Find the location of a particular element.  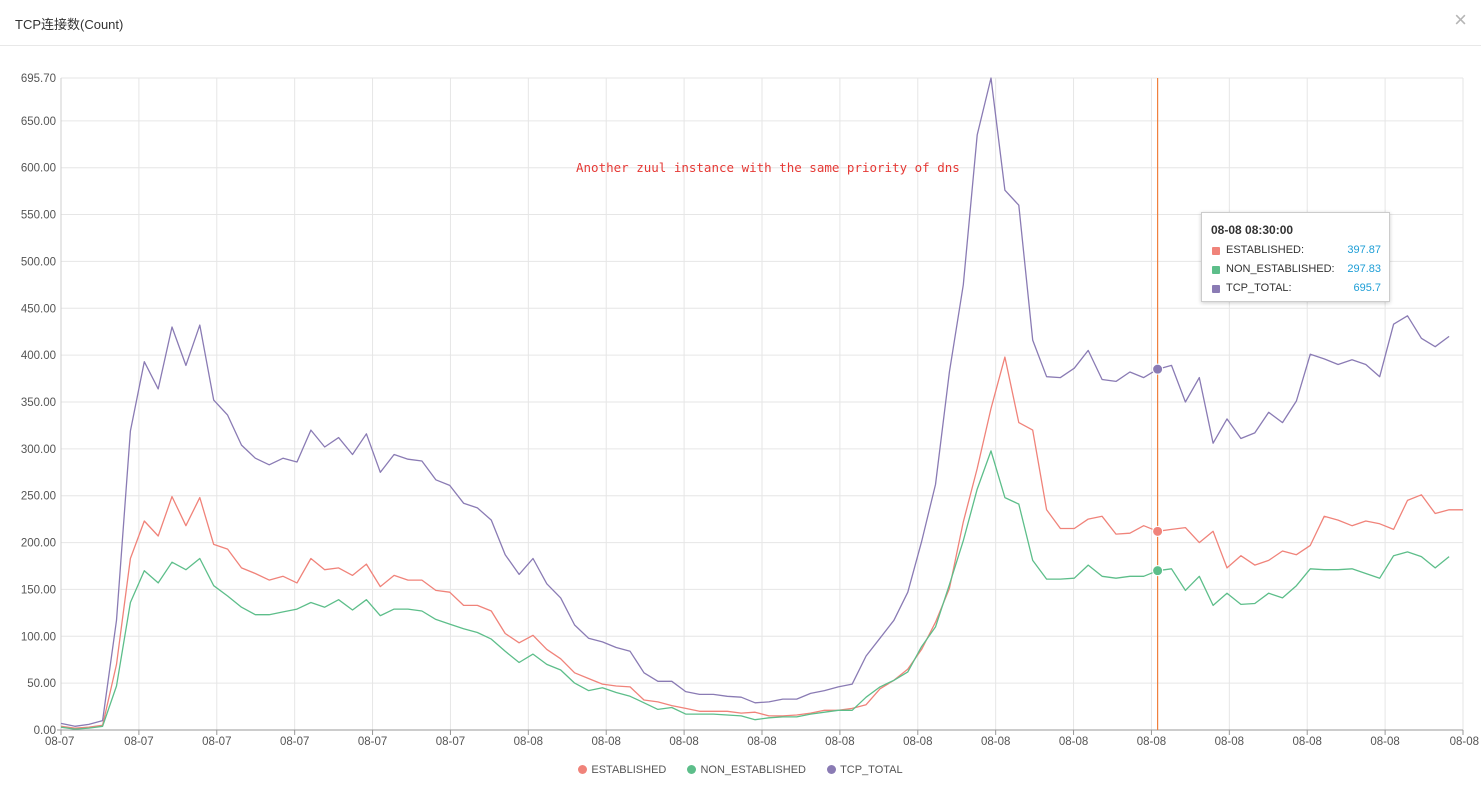

y-tick-label: 0.00 is located at coordinates (45, 731).